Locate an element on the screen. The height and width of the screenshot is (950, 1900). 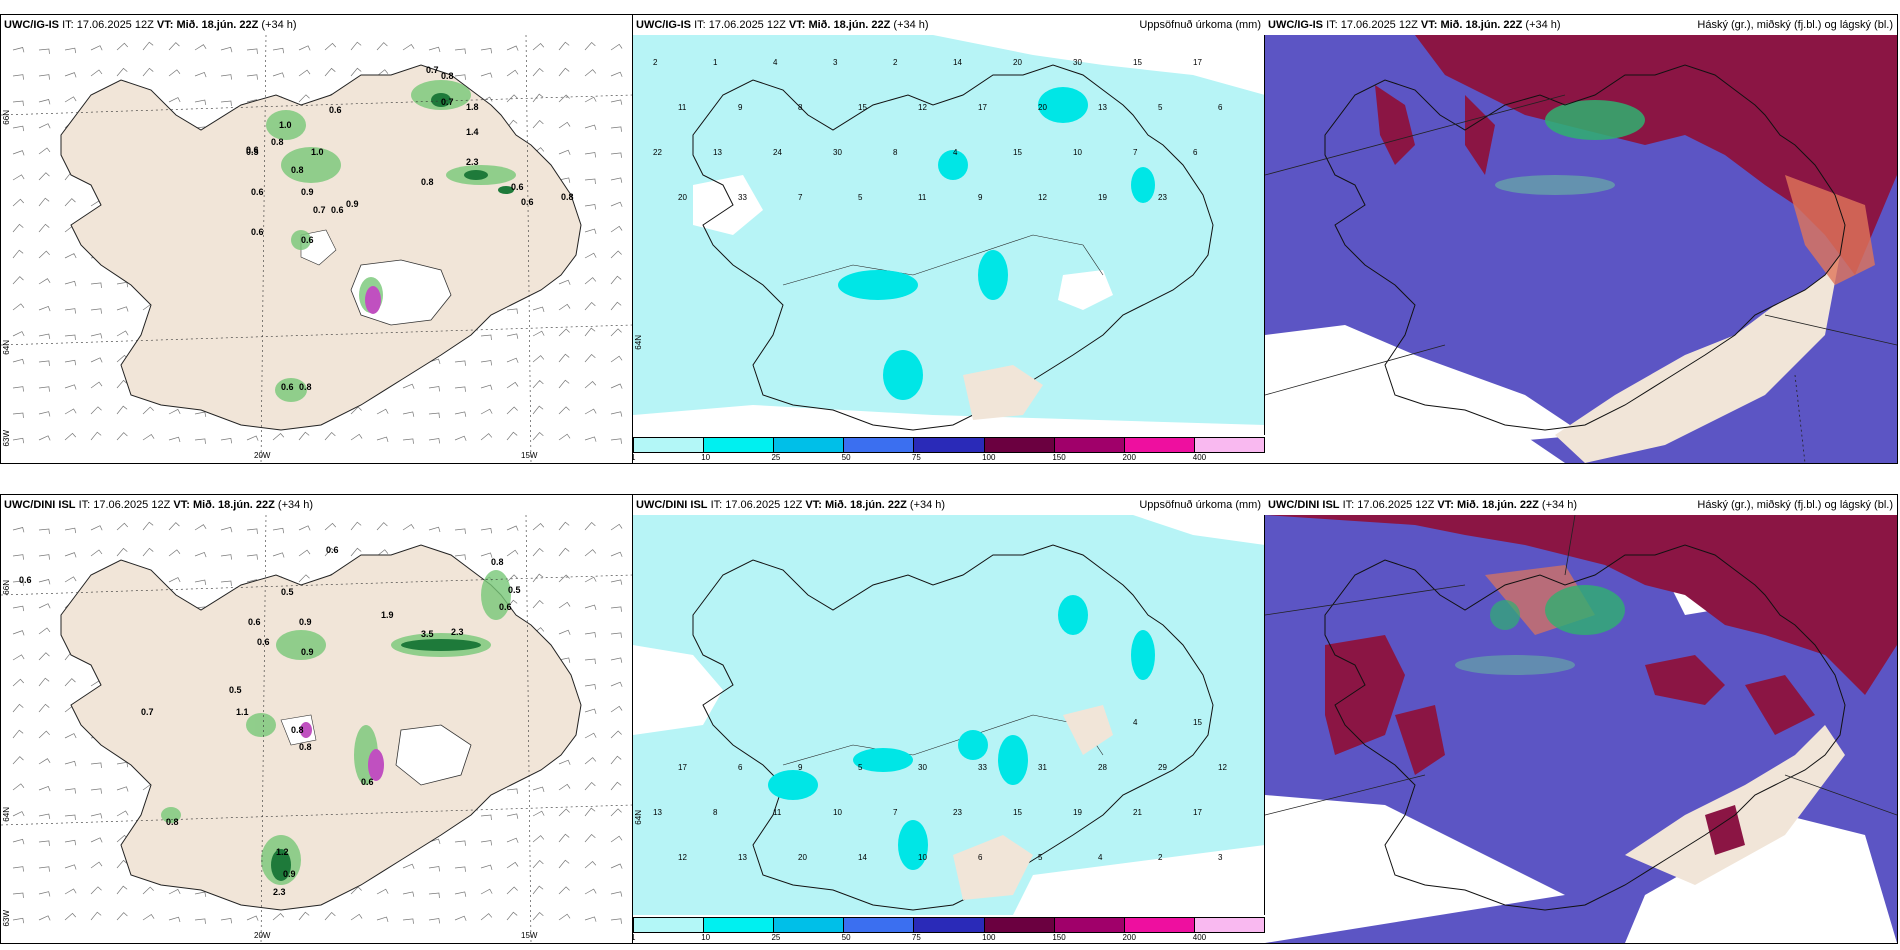
lat-label: 64N is located at coordinates (6, 347).